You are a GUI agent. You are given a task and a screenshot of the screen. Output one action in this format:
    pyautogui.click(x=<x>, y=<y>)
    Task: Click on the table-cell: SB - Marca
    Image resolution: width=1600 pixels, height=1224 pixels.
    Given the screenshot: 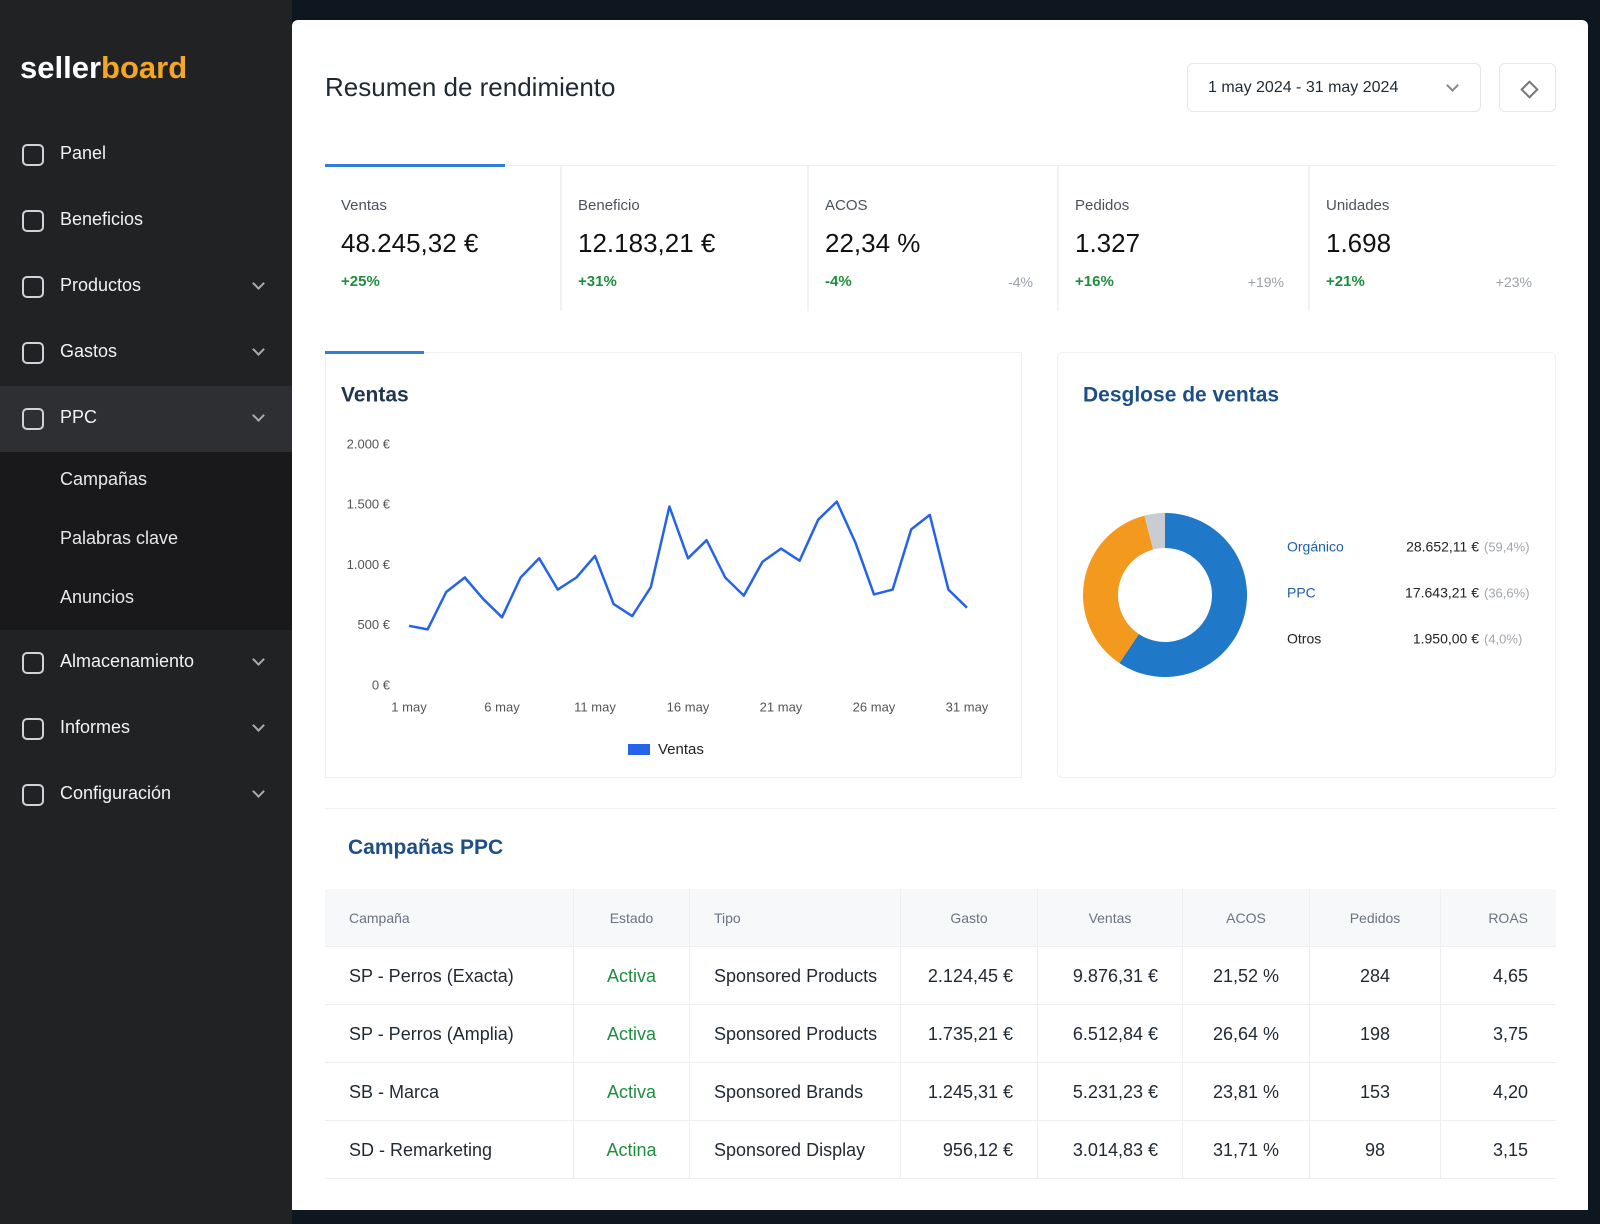 What is the action you would take?
    pyautogui.click(x=449, y=1092)
    